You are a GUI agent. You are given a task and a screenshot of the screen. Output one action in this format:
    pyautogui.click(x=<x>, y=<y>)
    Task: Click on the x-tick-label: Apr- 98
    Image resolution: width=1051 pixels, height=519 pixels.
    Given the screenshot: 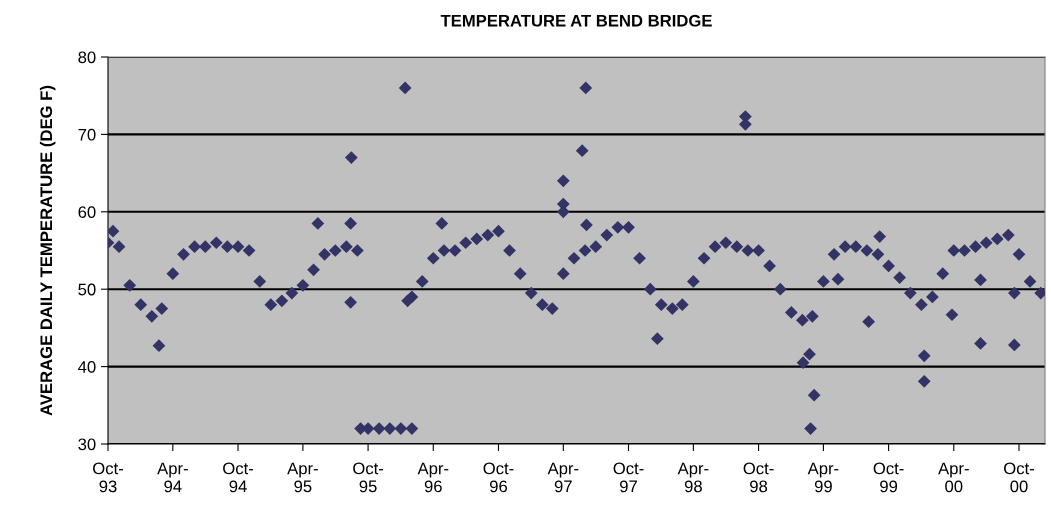 What is the action you would take?
    pyautogui.click(x=693, y=477)
    